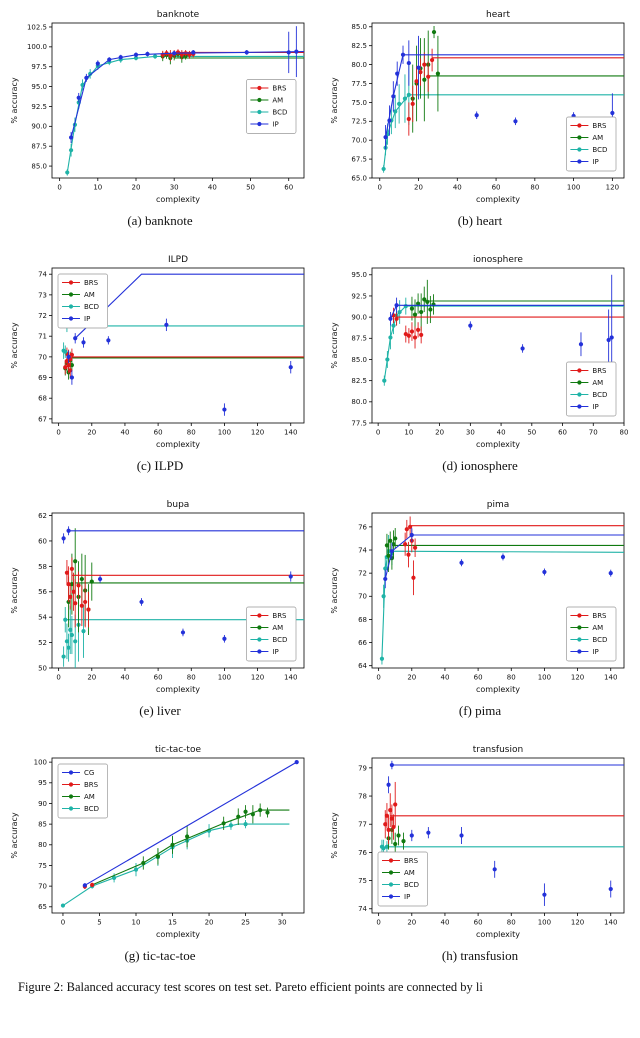  Describe the element at coordinates (498, 444) in the screenshot. I see `x-axis-label: complexity` at that location.